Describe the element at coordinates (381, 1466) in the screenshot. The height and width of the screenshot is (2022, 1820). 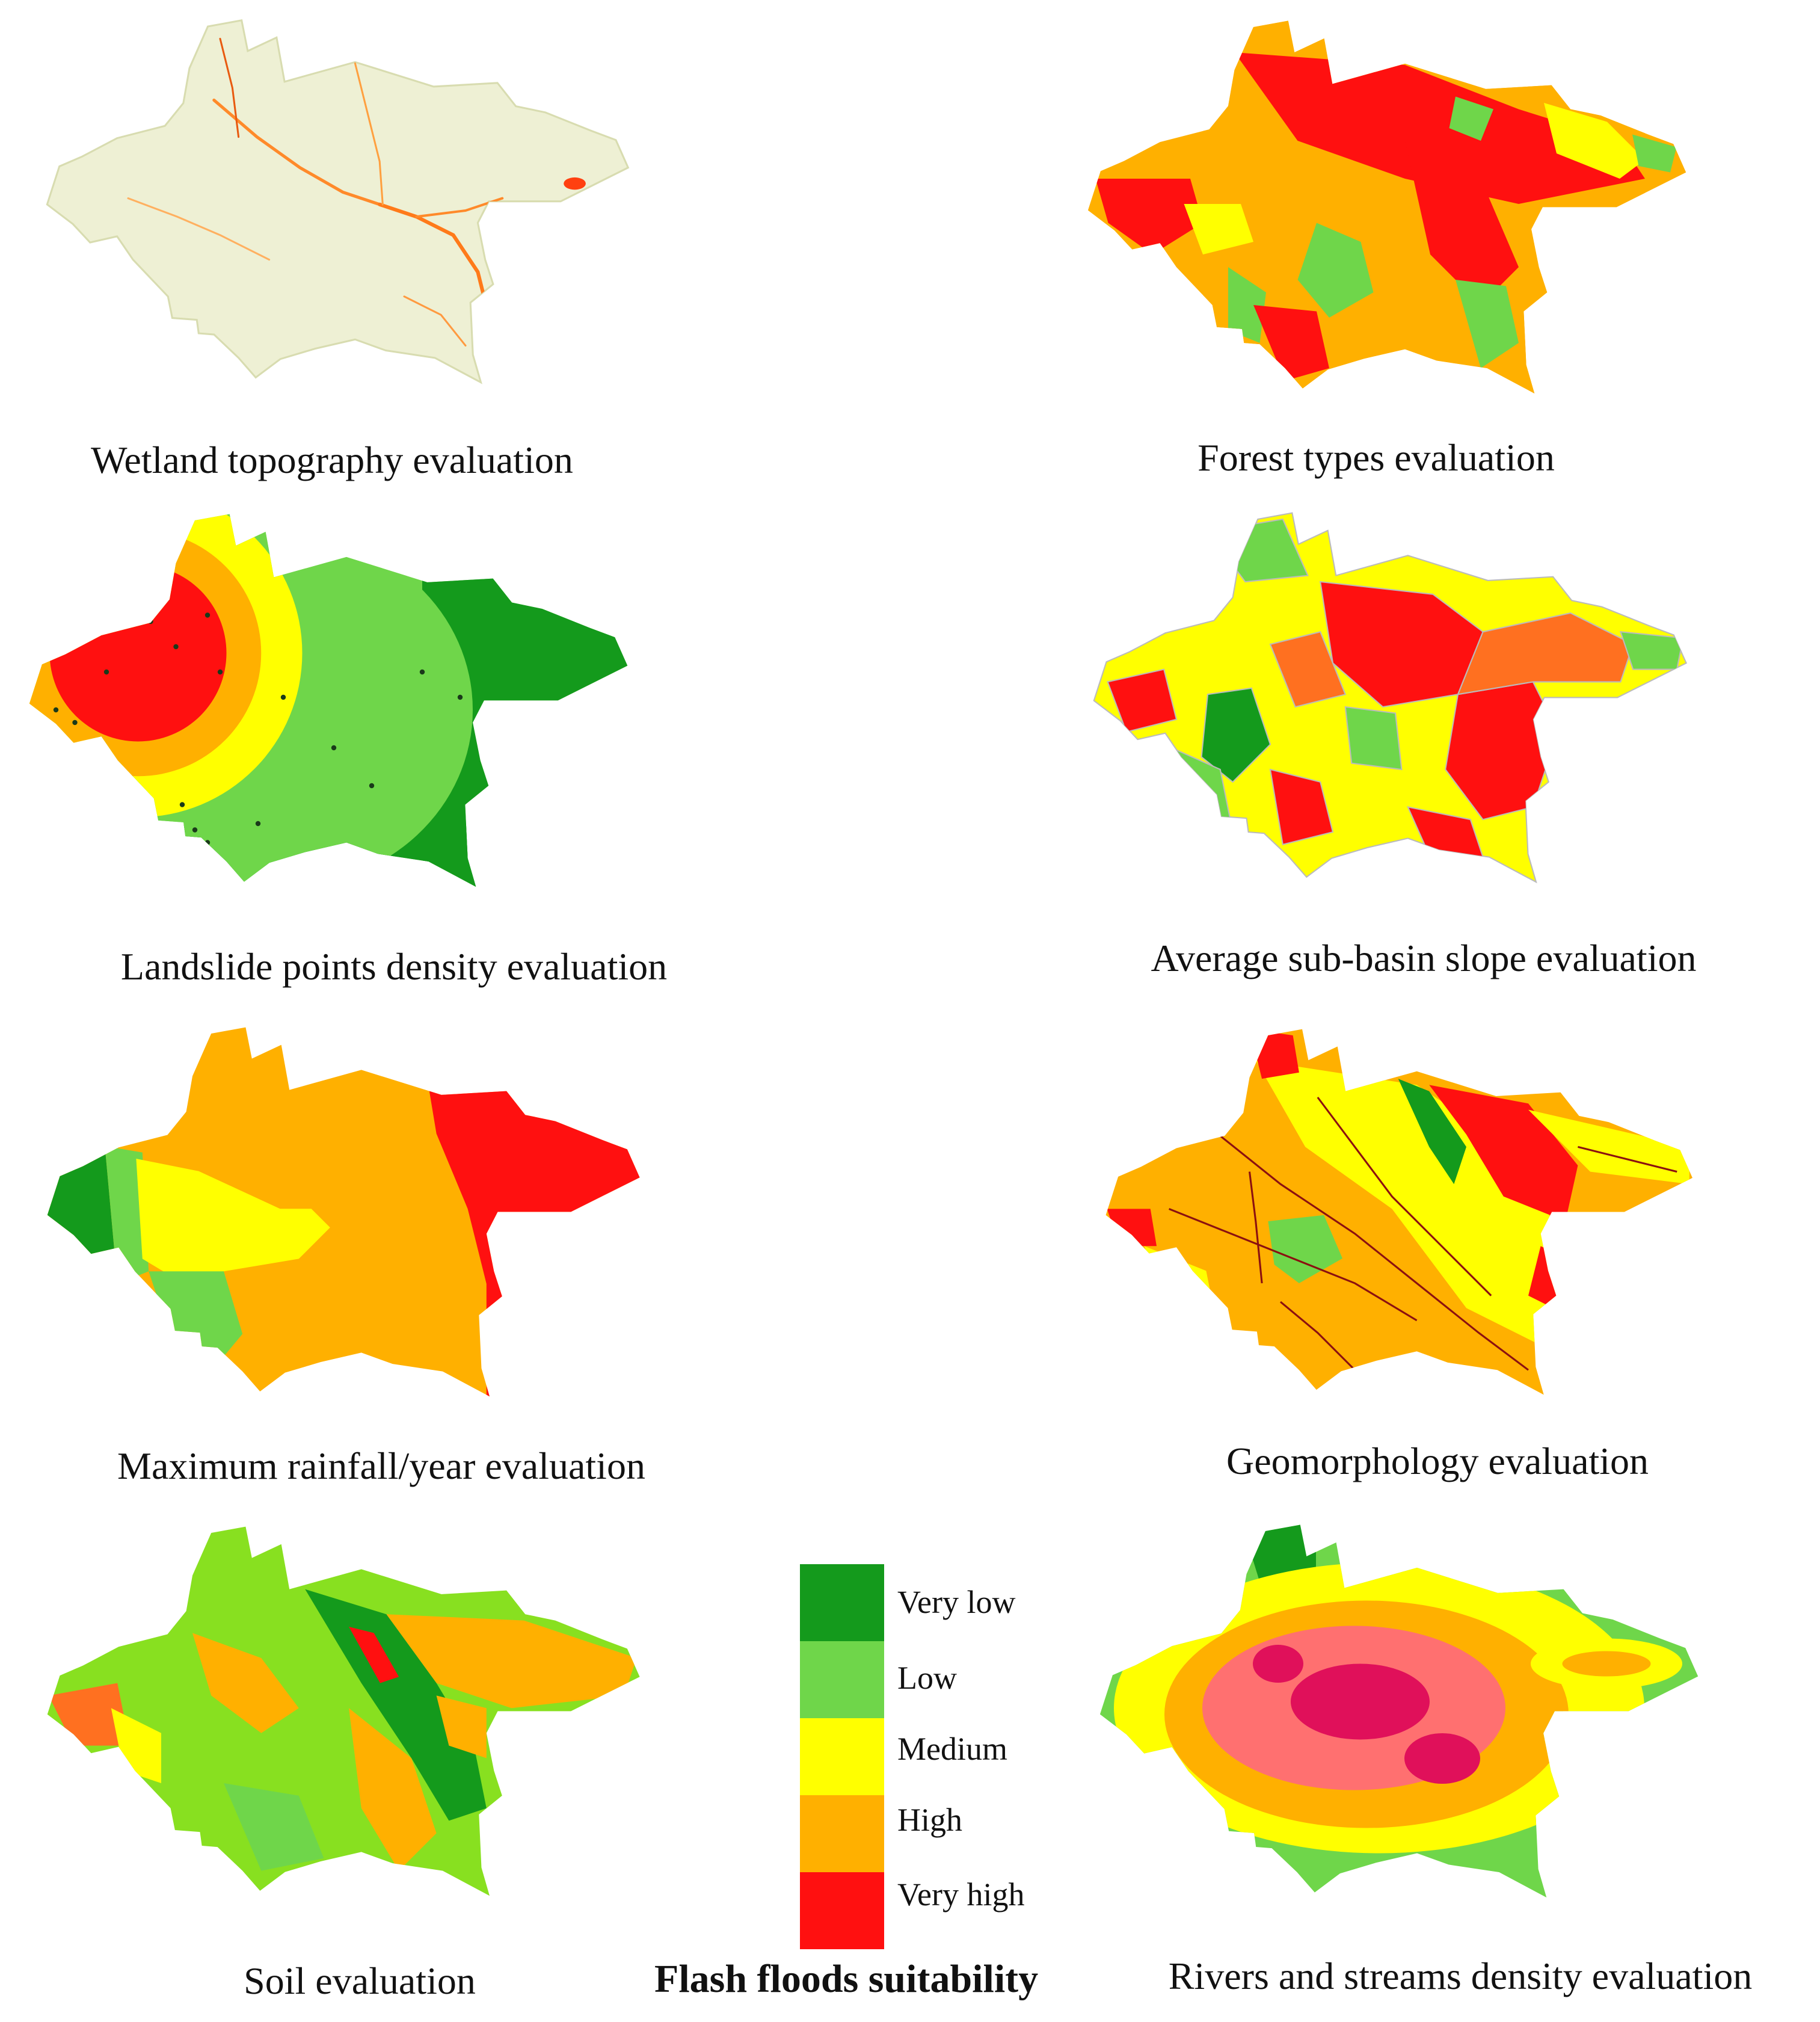
I see `caption-rainfall: Maximum rainfall/year evaluation` at that location.